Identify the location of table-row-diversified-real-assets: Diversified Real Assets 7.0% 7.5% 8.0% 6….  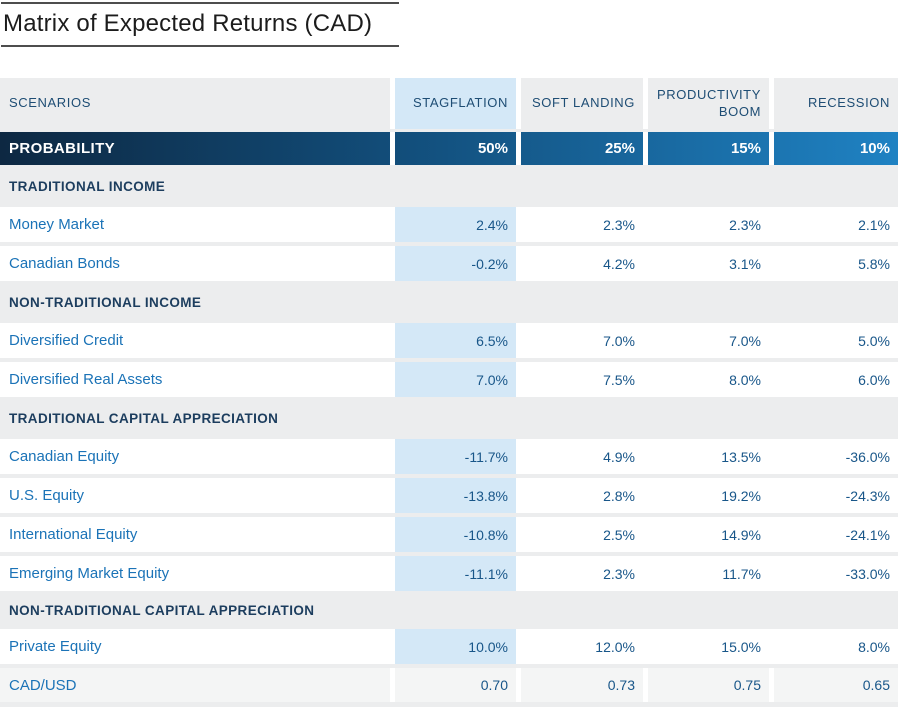
(449, 379).